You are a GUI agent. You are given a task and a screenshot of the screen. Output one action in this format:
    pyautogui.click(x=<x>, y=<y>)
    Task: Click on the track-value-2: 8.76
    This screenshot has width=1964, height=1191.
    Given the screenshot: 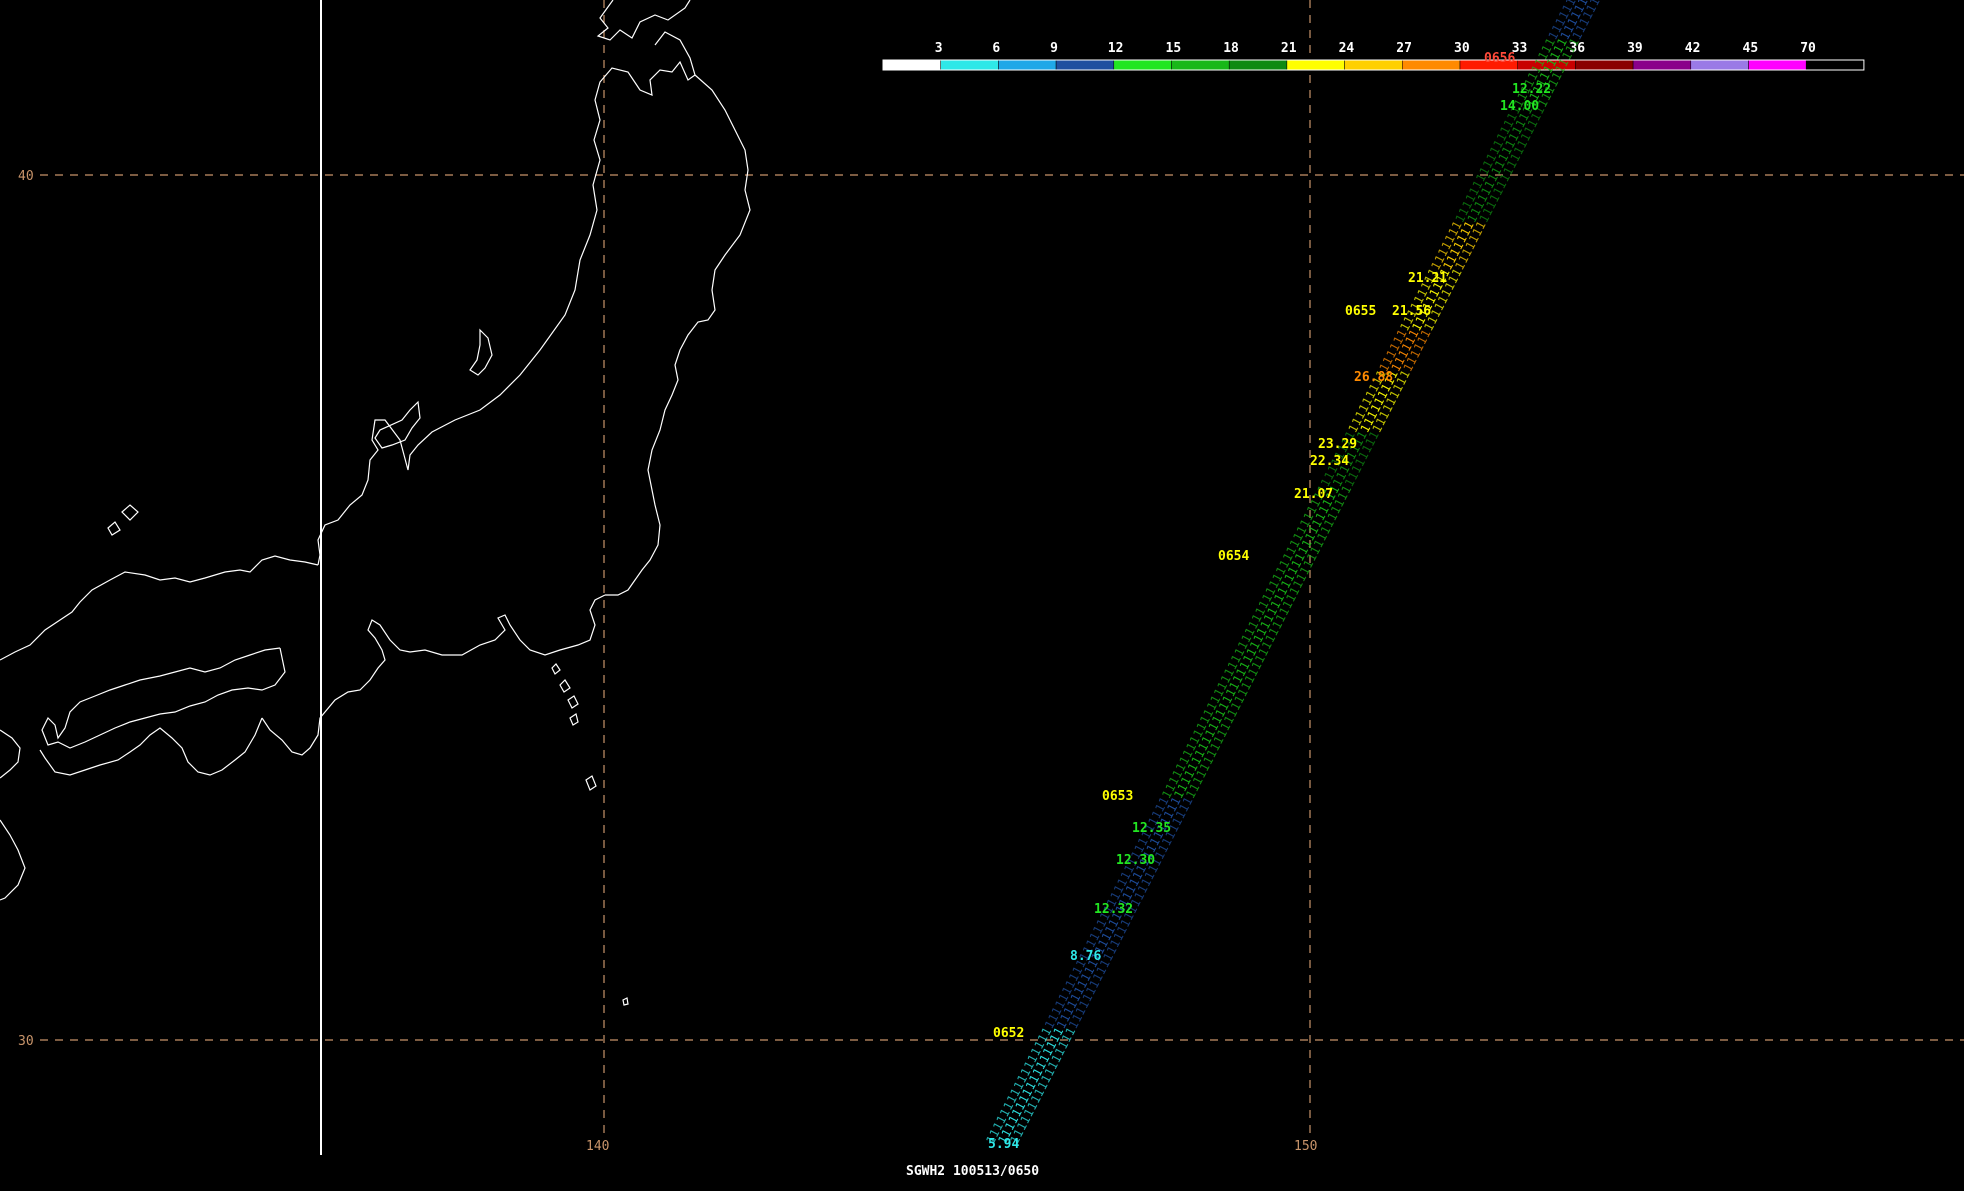 What is the action you would take?
    pyautogui.click(x=1085, y=956)
    